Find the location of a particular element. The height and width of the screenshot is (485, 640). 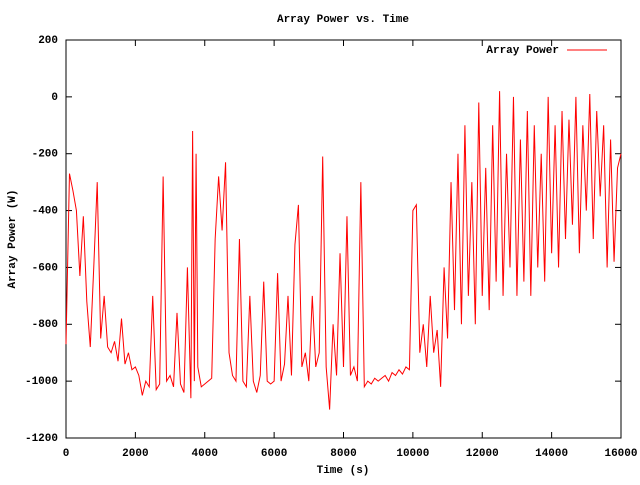

x-tick-label: 12000 is located at coordinates (482, 454).